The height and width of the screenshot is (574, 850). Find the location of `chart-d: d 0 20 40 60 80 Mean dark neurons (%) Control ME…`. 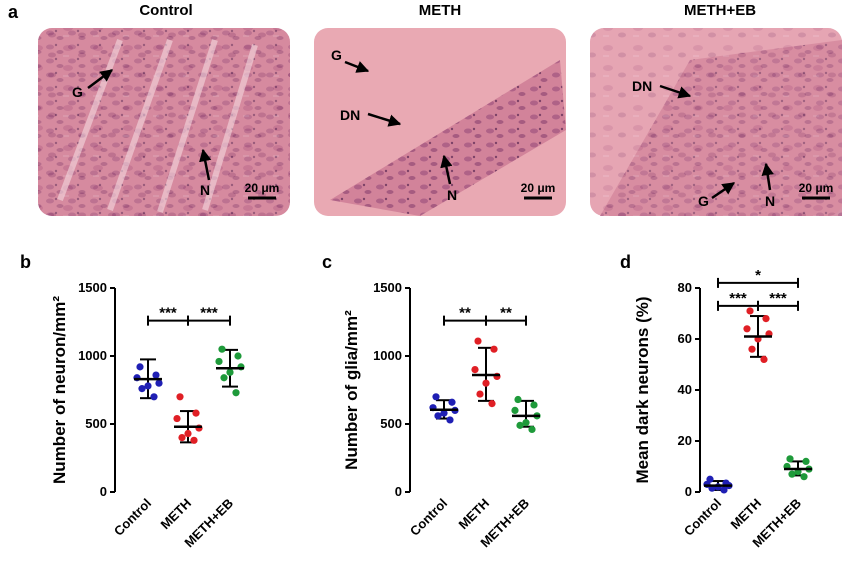

chart-d: d 0 20 40 60 80 Mean dark neurons (%) Control ME… is located at coordinates (716, 401).